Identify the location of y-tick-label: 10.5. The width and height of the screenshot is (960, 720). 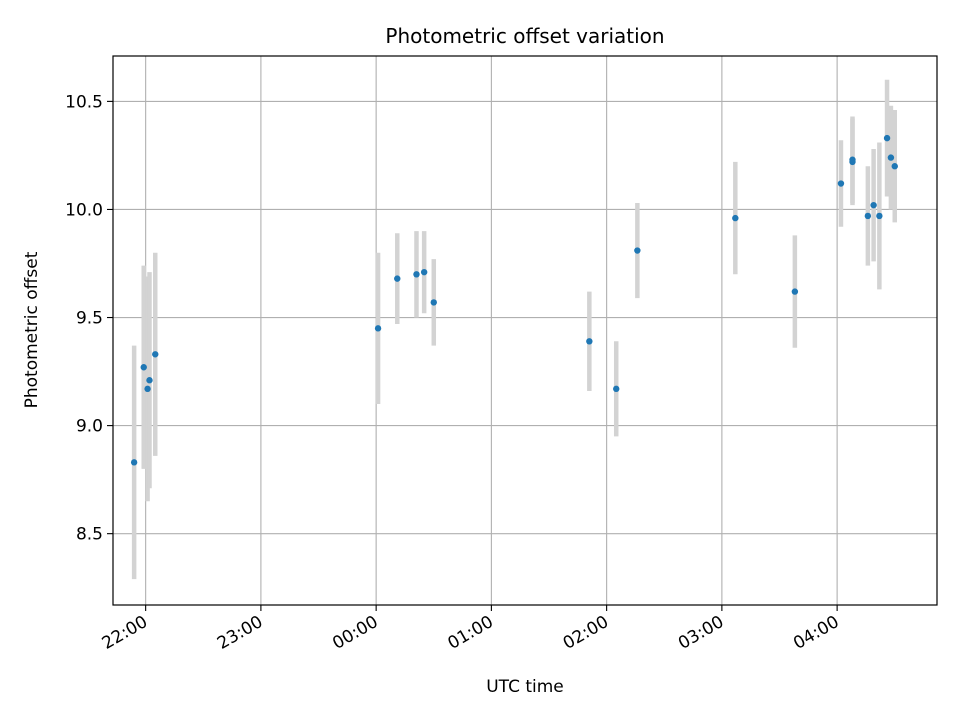
(84, 102).